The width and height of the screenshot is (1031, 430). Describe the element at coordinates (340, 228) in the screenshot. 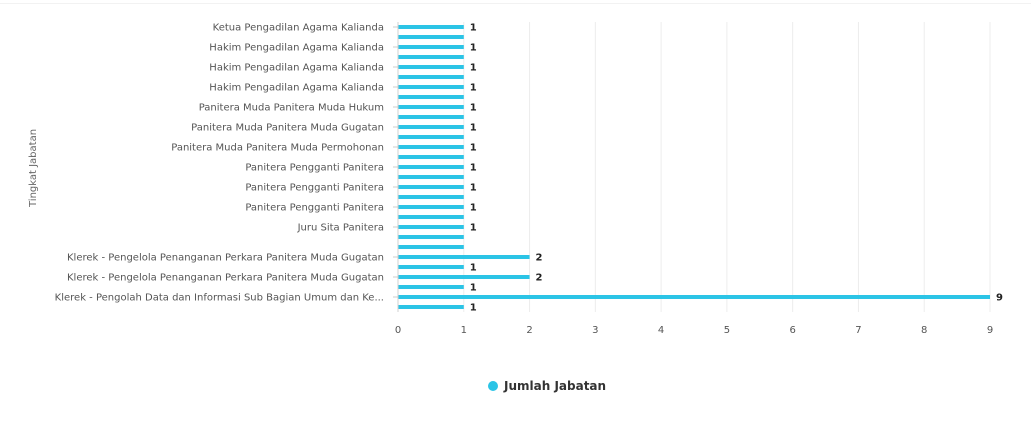

I see `category-label: Juru Sita Panitera` at that location.